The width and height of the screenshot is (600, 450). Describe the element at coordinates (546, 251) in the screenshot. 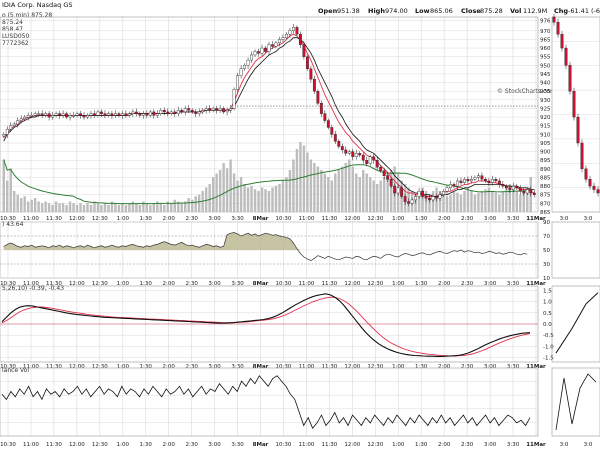

I see `rsi-tick-label: 50` at that location.